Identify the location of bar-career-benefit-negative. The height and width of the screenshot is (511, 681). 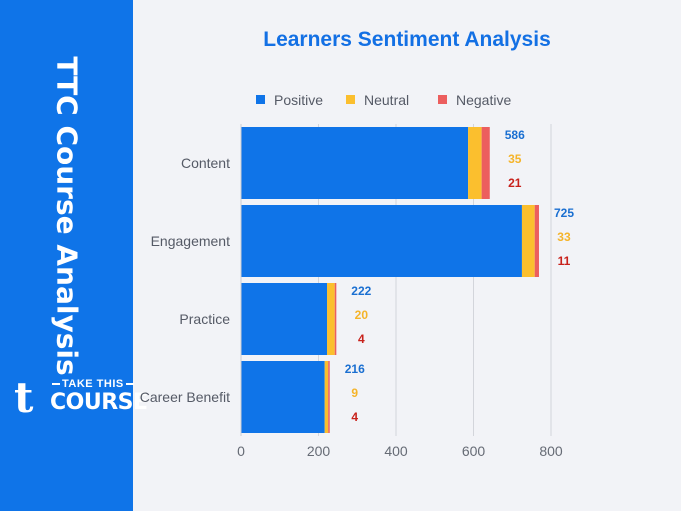
(329, 397).